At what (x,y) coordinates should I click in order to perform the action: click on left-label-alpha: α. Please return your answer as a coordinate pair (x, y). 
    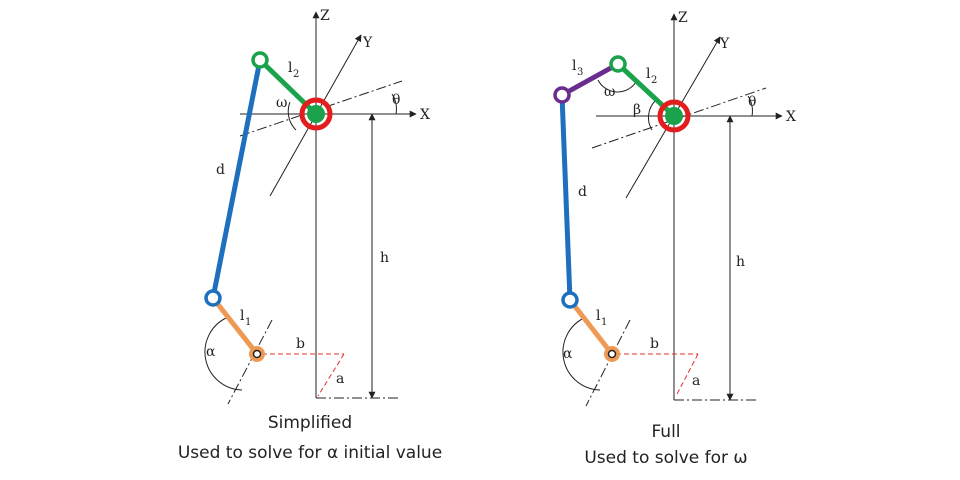
    Looking at the image, I should click on (211, 352).